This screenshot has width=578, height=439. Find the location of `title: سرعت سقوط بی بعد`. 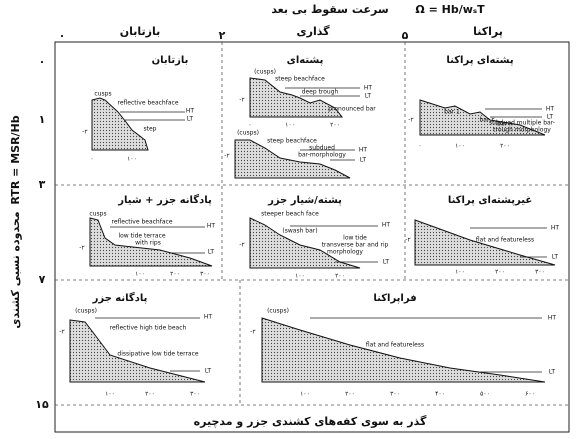

title: سرعت سقوط بی بعد is located at coordinates (329, 9).